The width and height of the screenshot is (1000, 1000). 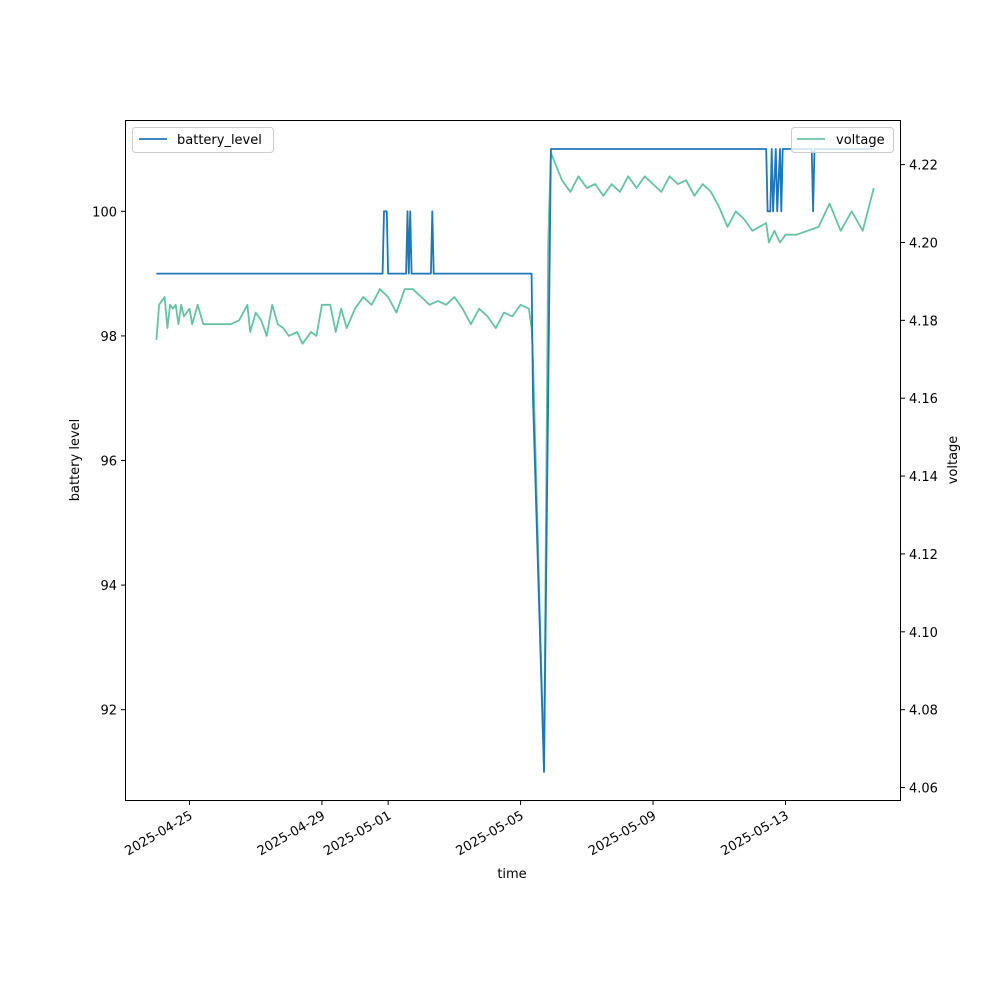 What do you see at coordinates (75, 460) in the screenshot?
I see `y-axis-label: battery level` at bounding box center [75, 460].